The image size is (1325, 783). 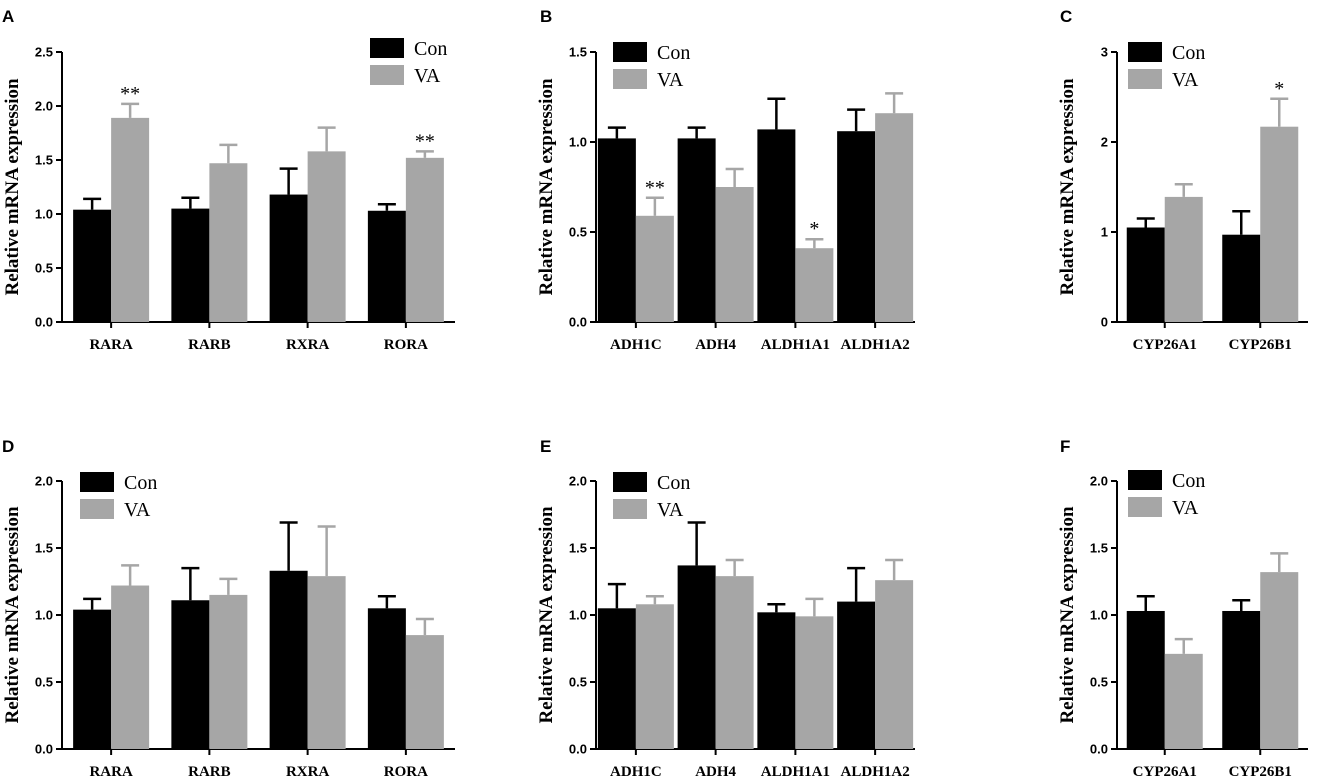 I want to click on y-tick-label: 2.5, so click(x=44, y=52).